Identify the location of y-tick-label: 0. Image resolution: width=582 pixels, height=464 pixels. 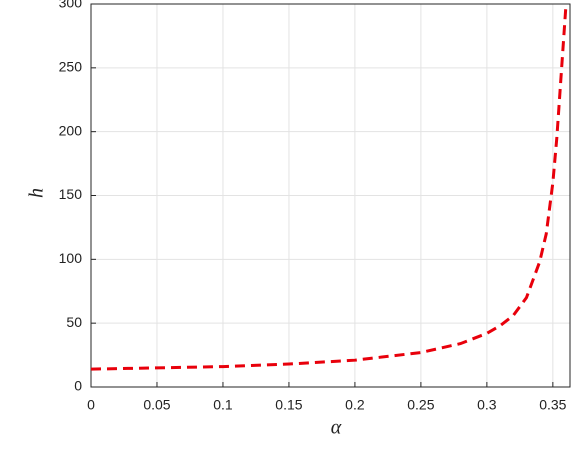
(78, 386).